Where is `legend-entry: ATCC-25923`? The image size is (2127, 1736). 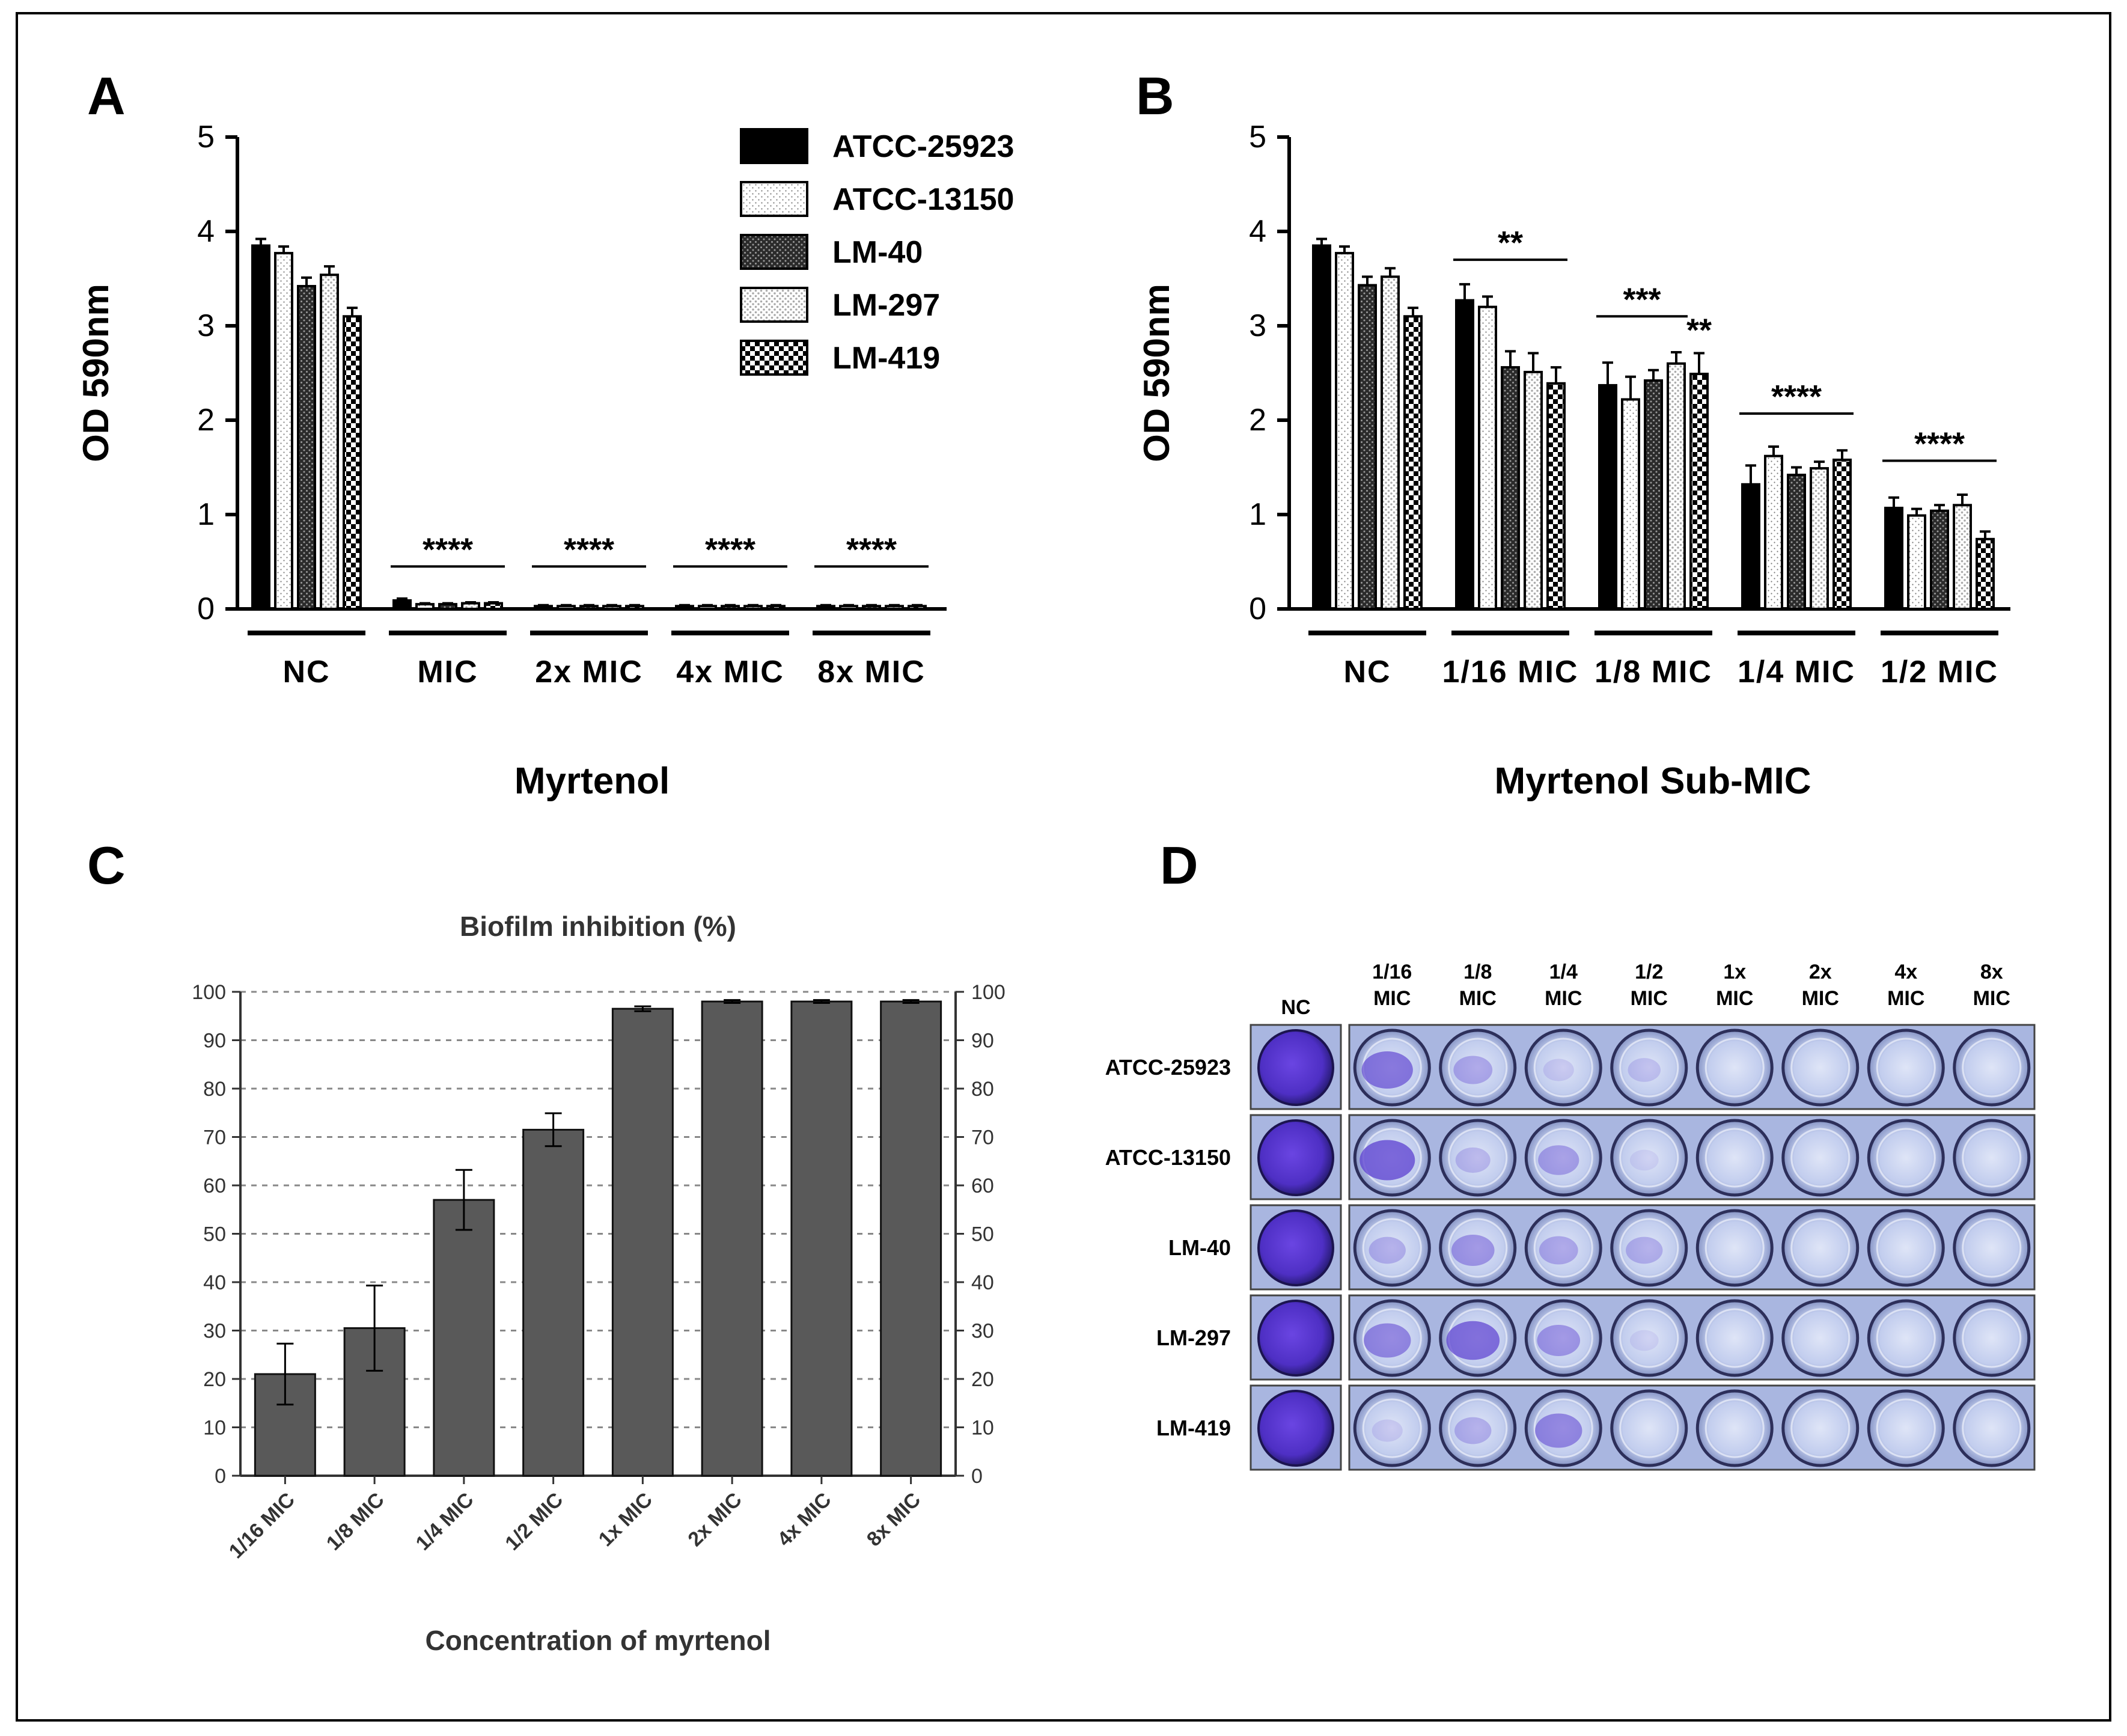 legend-entry: ATCC-25923 is located at coordinates (923, 146).